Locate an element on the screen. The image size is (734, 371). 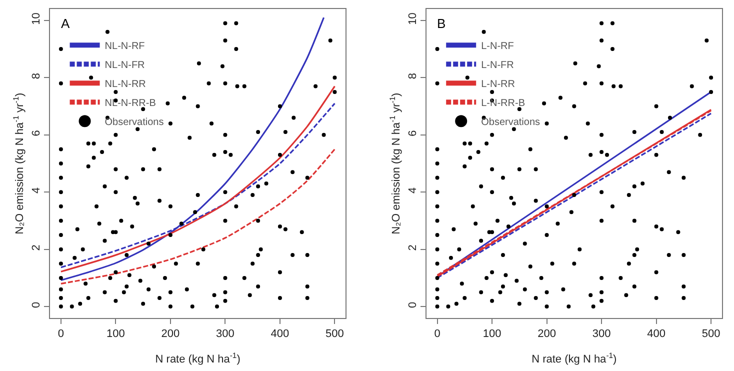
annotation: A is located at coordinates (65, 23).